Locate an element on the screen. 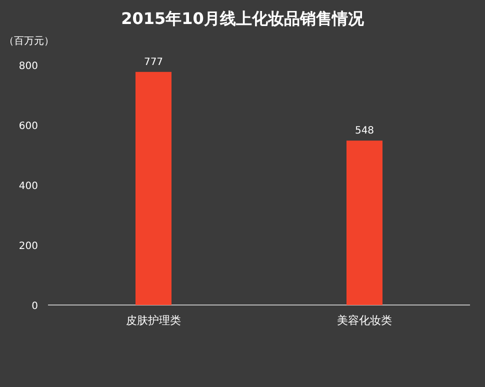 This screenshot has height=387, width=485. x-tick-label: 美容化妆类 is located at coordinates (364, 320).